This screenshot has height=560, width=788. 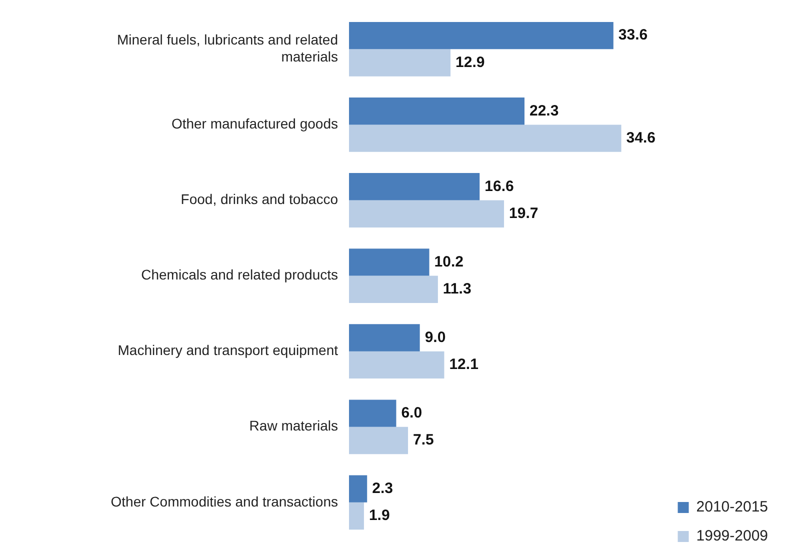 What do you see at coordinates (732, 536) in the screenshot?
I see `legend-label: 1999-2009` at bounding box center [732, 536].